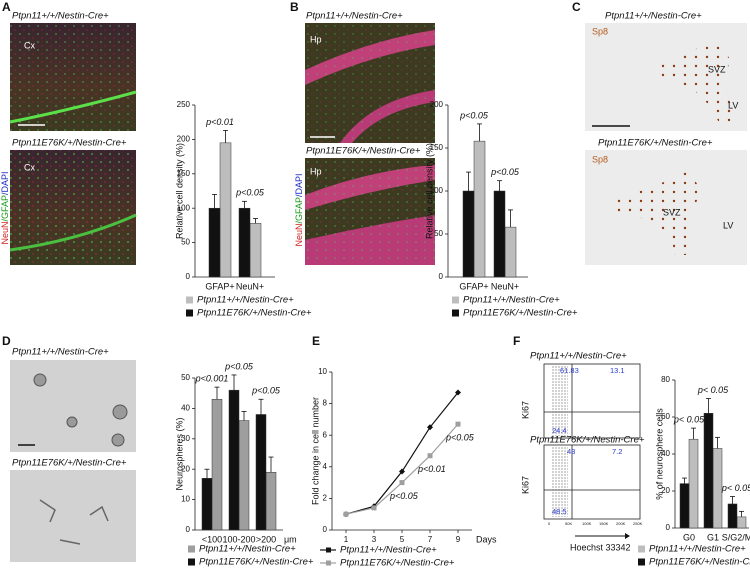 The height and width of the screenshot is (570, 750). What do you see at coordinates (185, 408) in the screenshot?
I see `y-tick-label: 40` at bounding box center [185, 408].